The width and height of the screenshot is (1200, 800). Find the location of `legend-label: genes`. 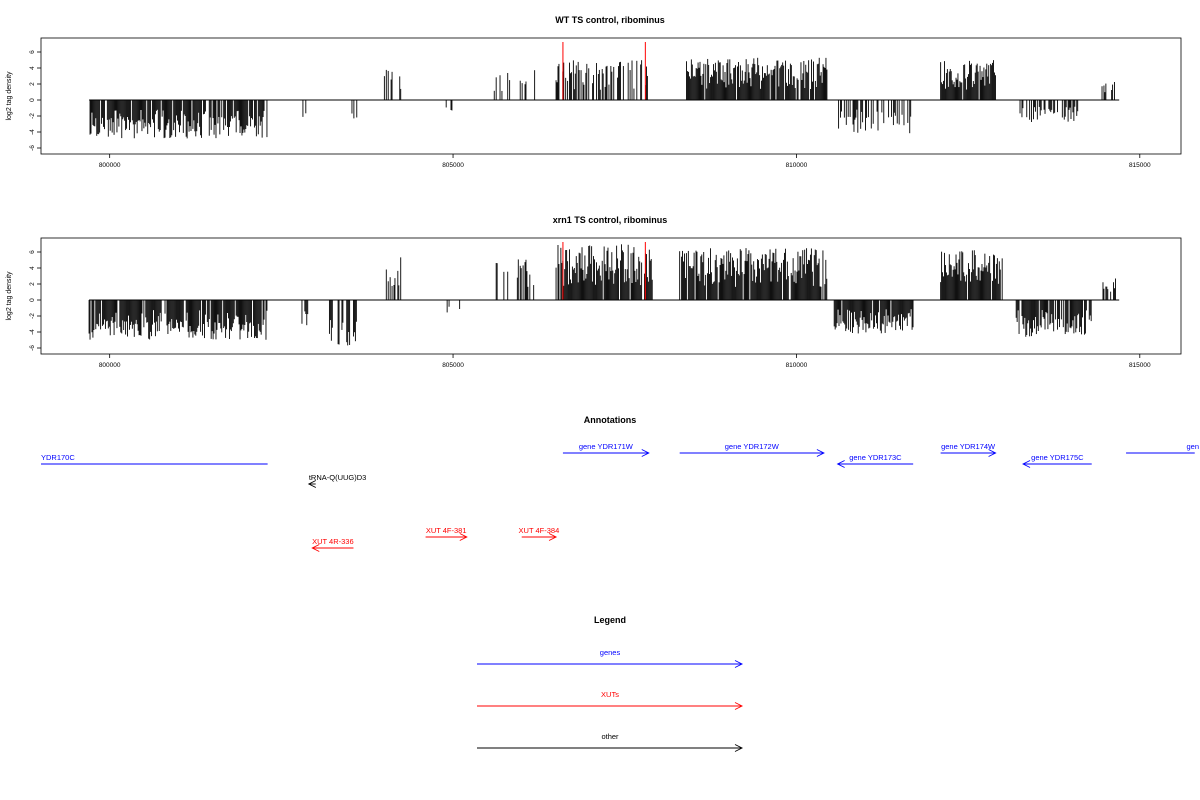

legend-label: genes is located at coordinates (610, 652).